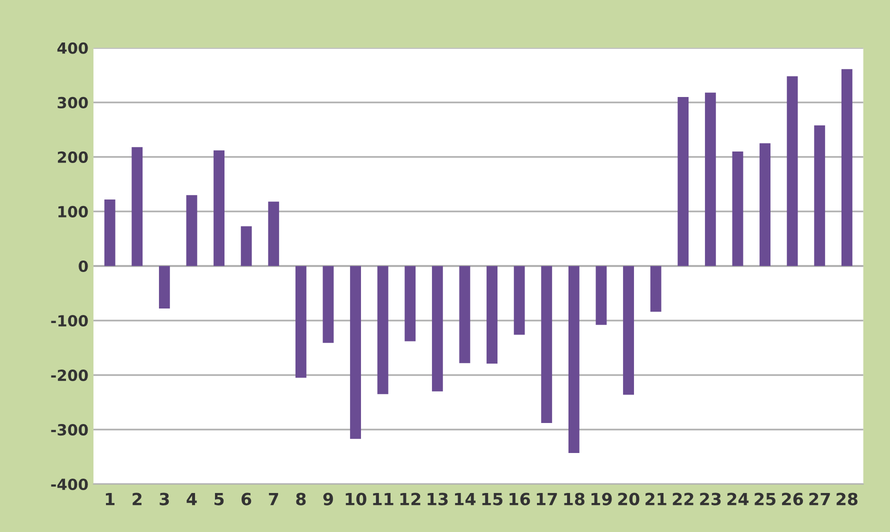 Image resolution: width=890 pixels, height=532 pixels. I want to click on x-tick-label: 6, so click(247, 499).